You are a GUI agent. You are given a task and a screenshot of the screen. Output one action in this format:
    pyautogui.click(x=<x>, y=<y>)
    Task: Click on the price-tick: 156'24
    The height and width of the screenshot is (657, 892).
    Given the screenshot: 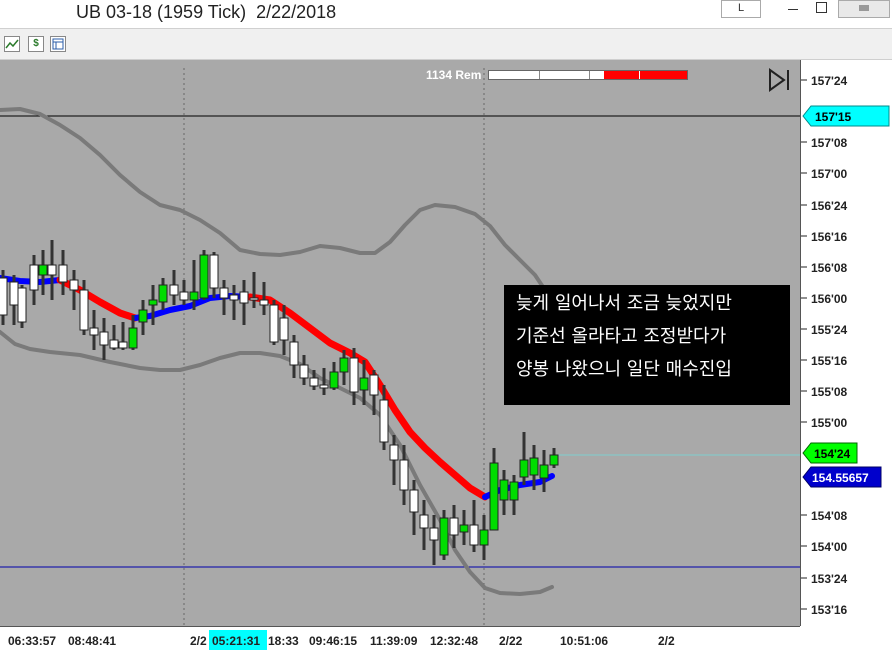 What is the action you would take?
    pyautogui.click(x=824, y=206)
    